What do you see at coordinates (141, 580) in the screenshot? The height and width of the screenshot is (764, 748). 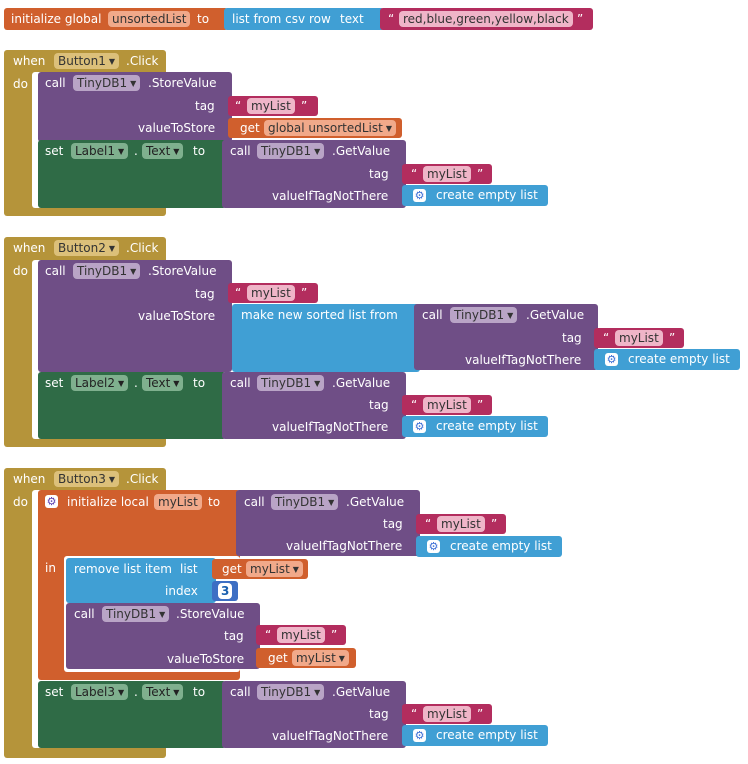 I see `remove-list-item-block: remove list item list index` at bounding box center [141, 580].